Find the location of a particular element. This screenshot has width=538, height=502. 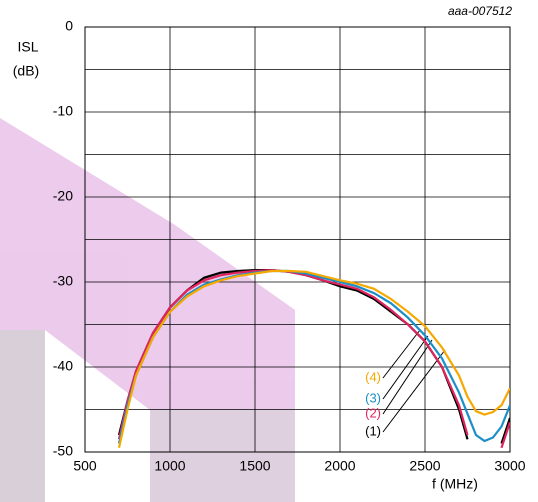

y-tick-label: -20 is located at coordinates (63, 196).